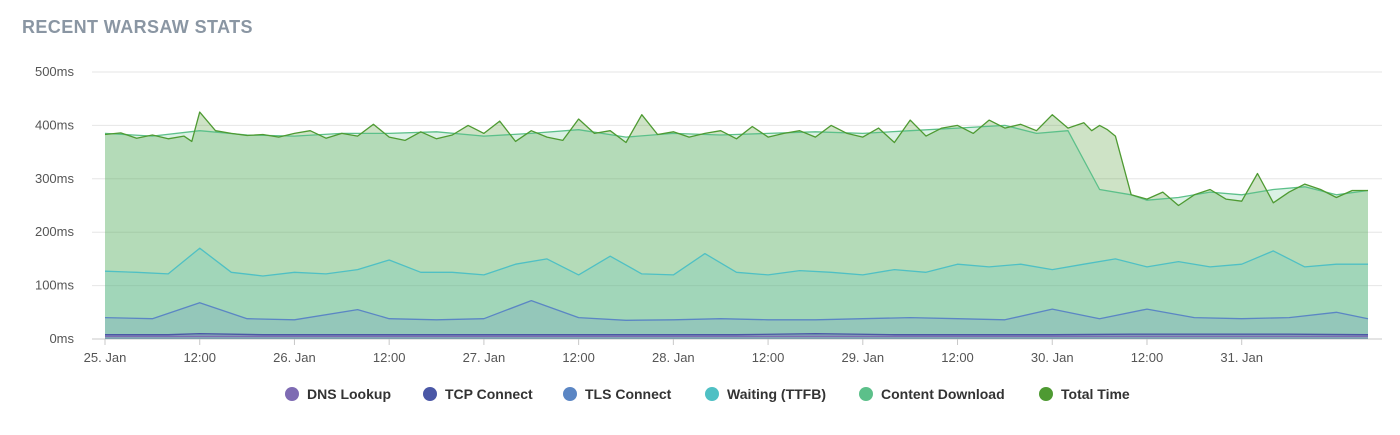 Image resolution: width=1400 pixels, height=435 pixels. What do you see at coordinates (736, 310) in the screenshot?
I see `tls-line` at bounding box center [736, 310].